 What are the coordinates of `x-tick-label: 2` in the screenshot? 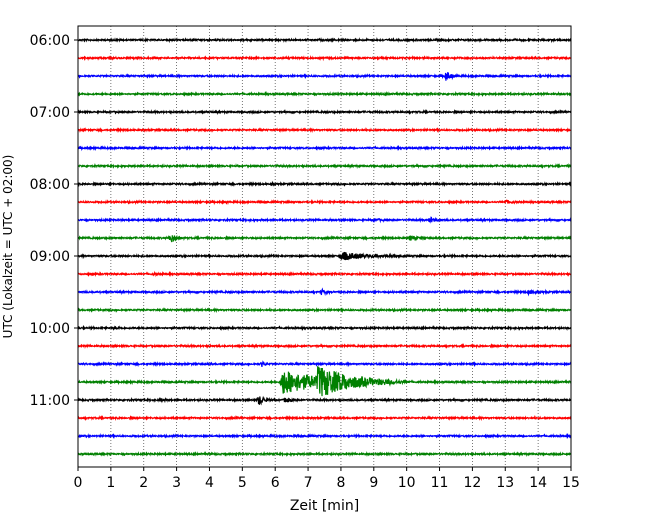 It's located at (143, 483).